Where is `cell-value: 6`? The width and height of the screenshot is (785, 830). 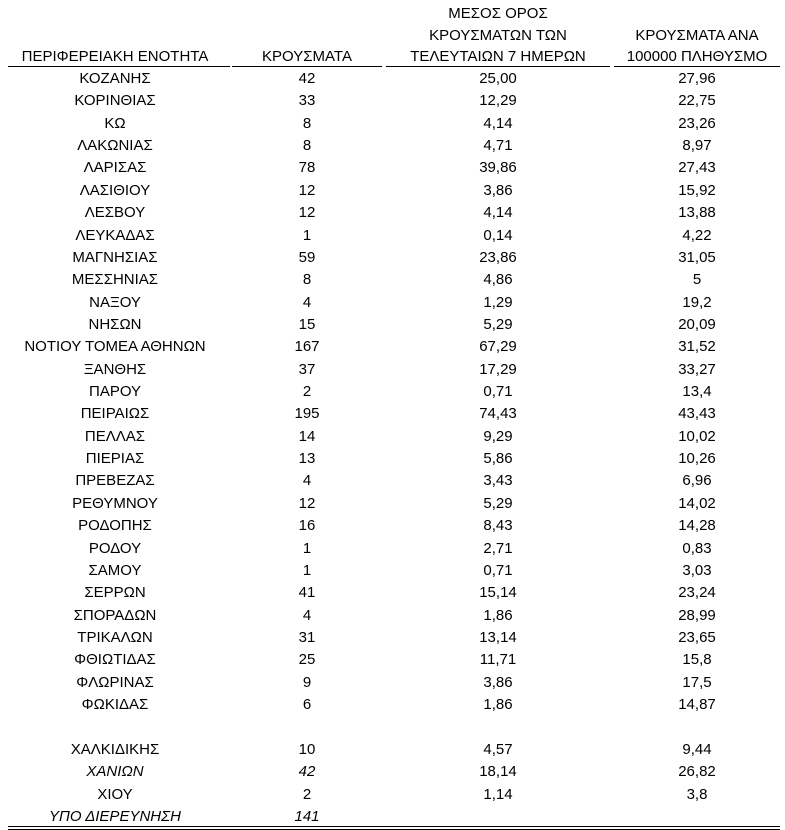 cell-value: 6 is located at coordinates (307, 705).